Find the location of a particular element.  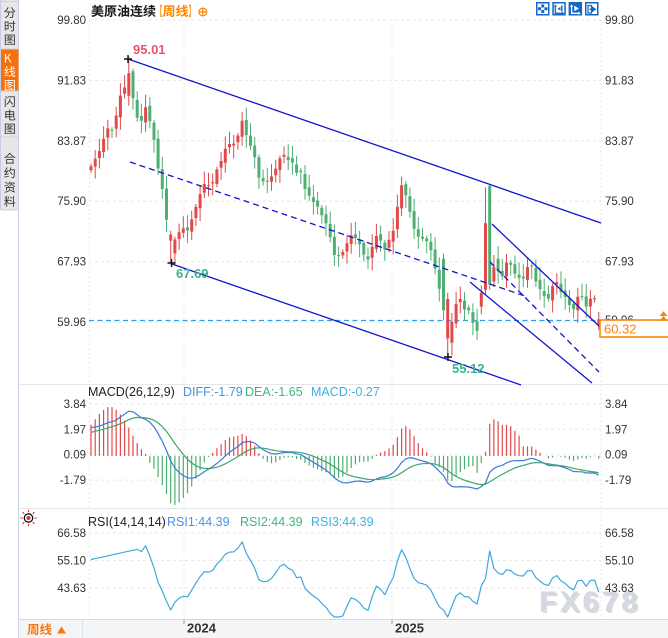

svg-text: 55.12 is located at coordinates (468, 368).